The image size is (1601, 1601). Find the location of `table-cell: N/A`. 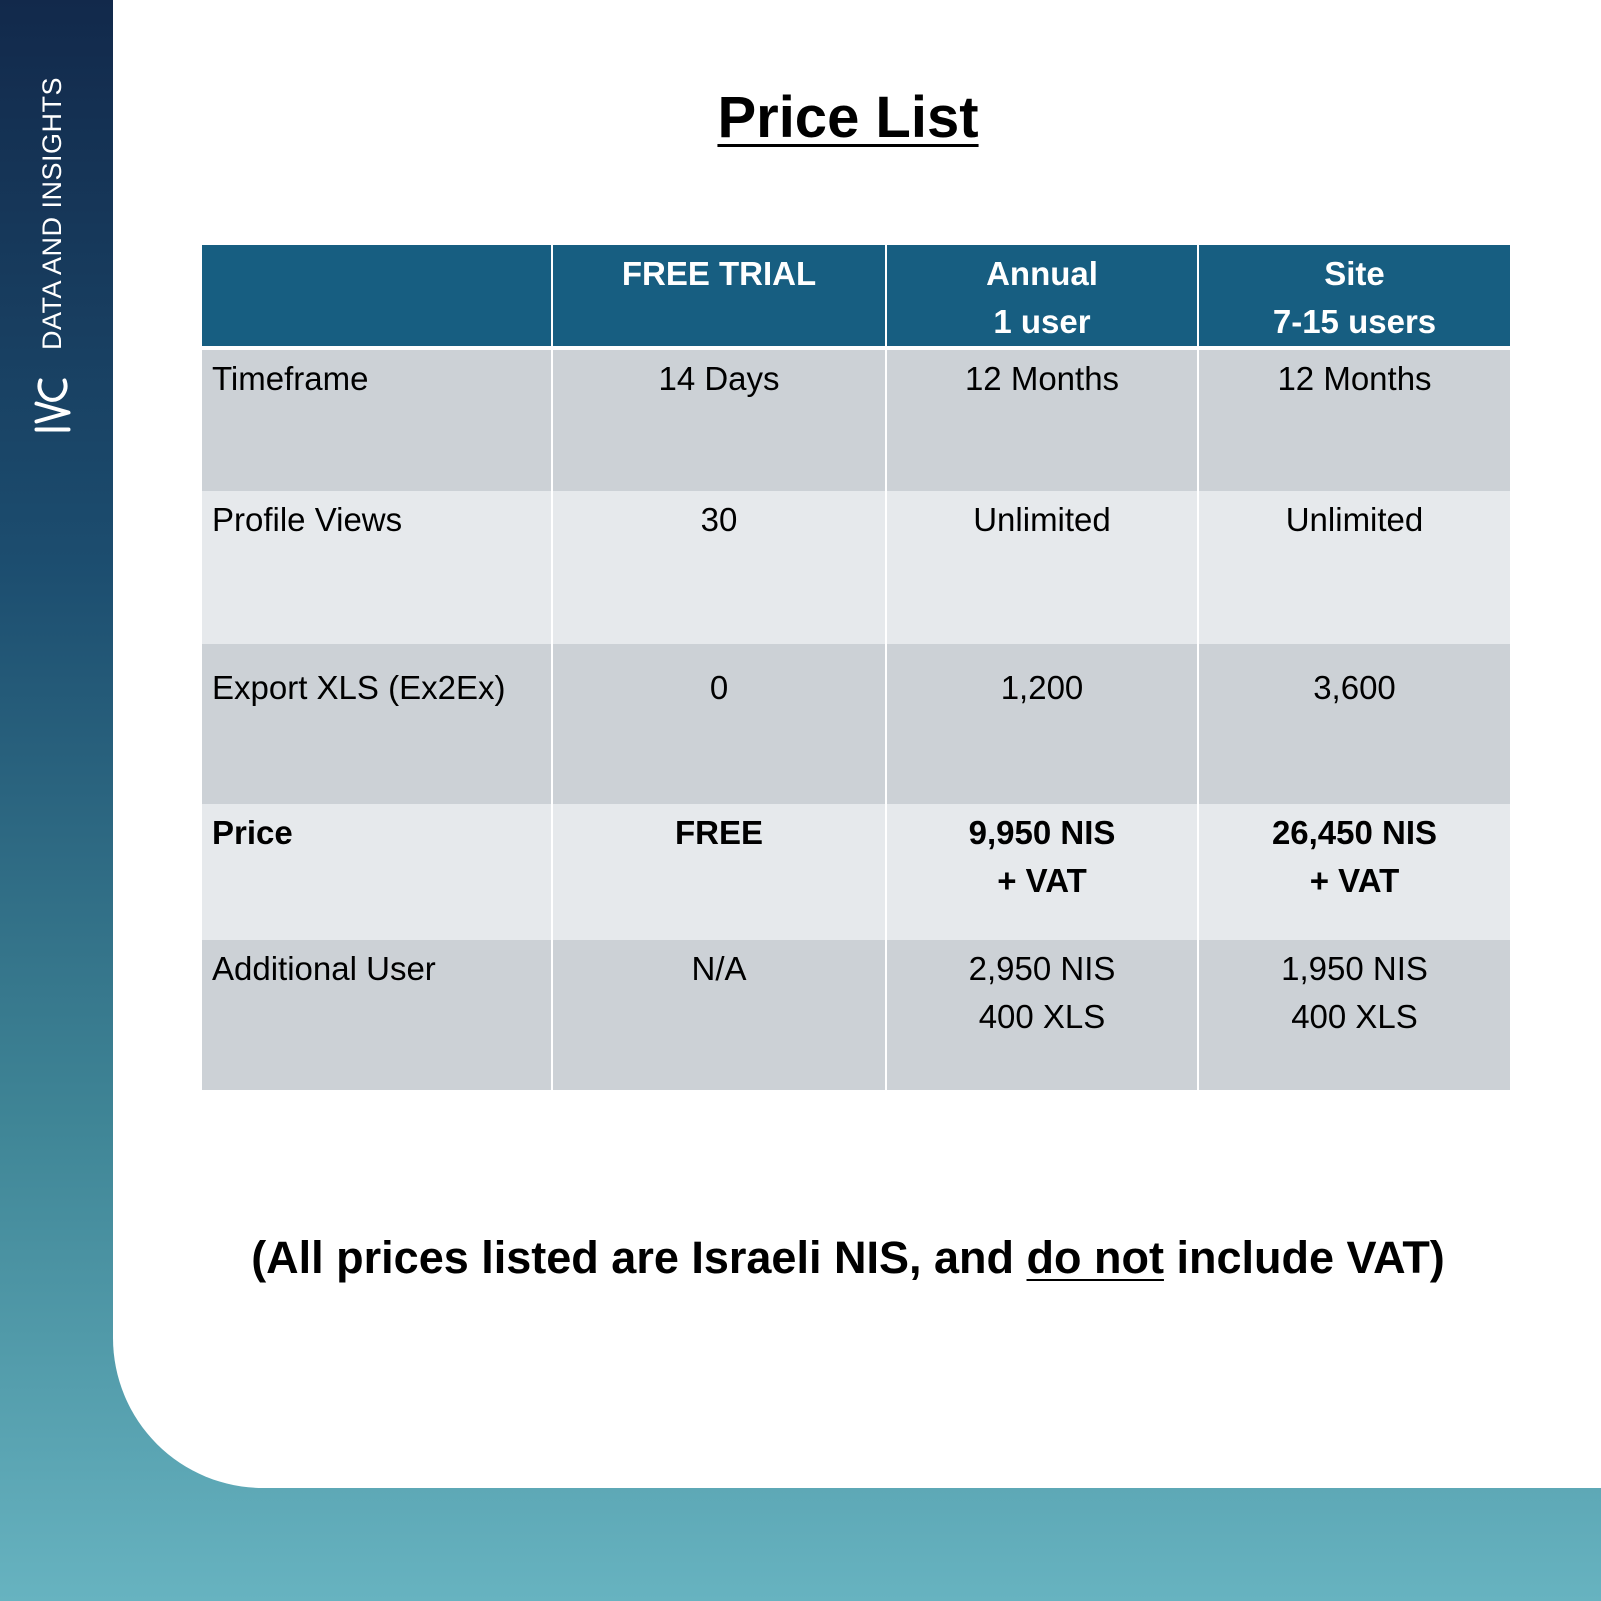

table-cell: N/A is located at coordinates (718, 1015).